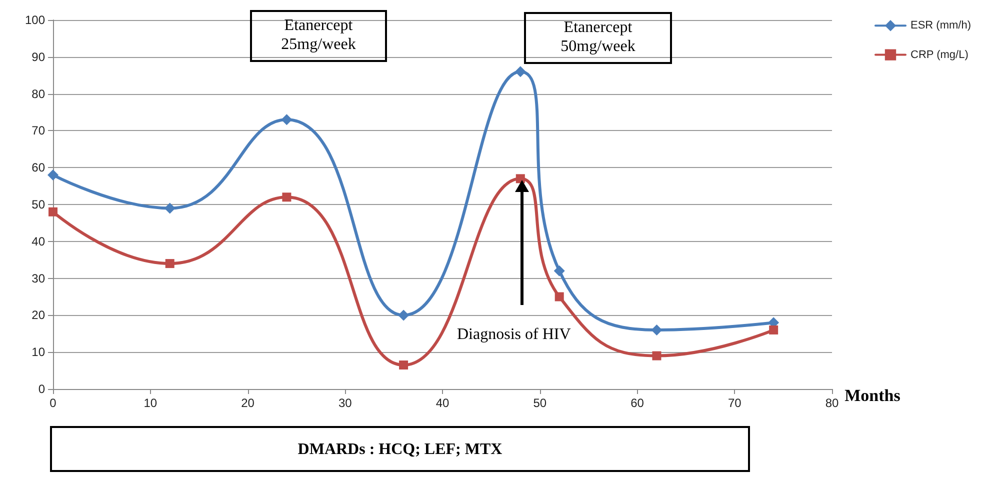 The image size is (981, 479). Describe the element at coordinates (53, 403) in the screenshot. I see `x-tick-label: 0` at that location.